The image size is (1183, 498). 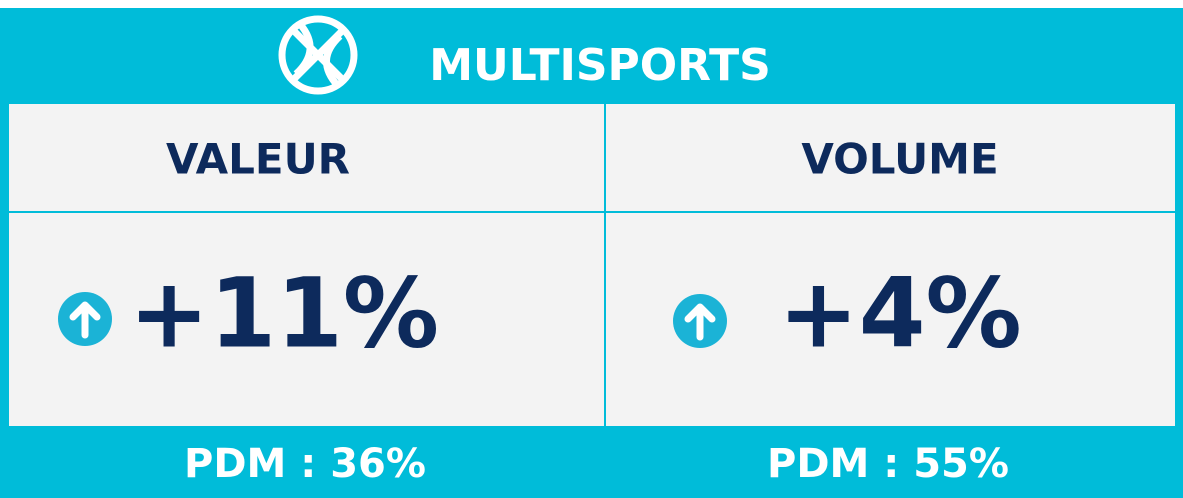 I want to click on column-label: VOLUME, so click(x=899, y=159).